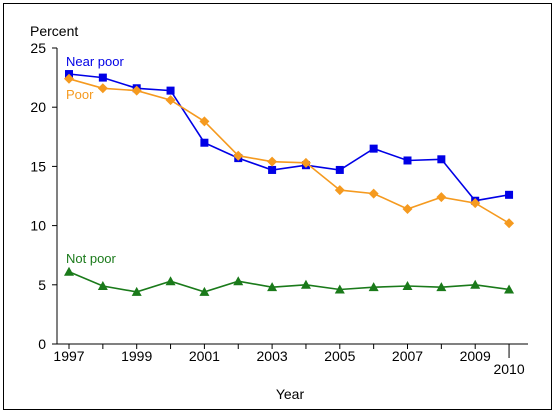  I want to click on y-tick-label: 25, so click(38, 48).